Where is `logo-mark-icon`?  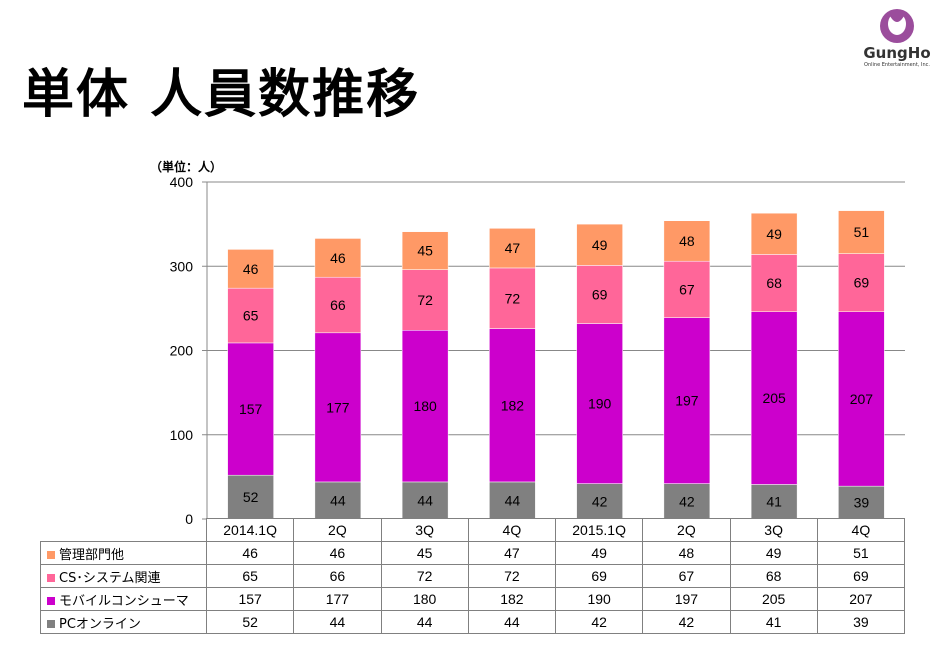
logo-mark-icon is located at coordinates (897, 26).